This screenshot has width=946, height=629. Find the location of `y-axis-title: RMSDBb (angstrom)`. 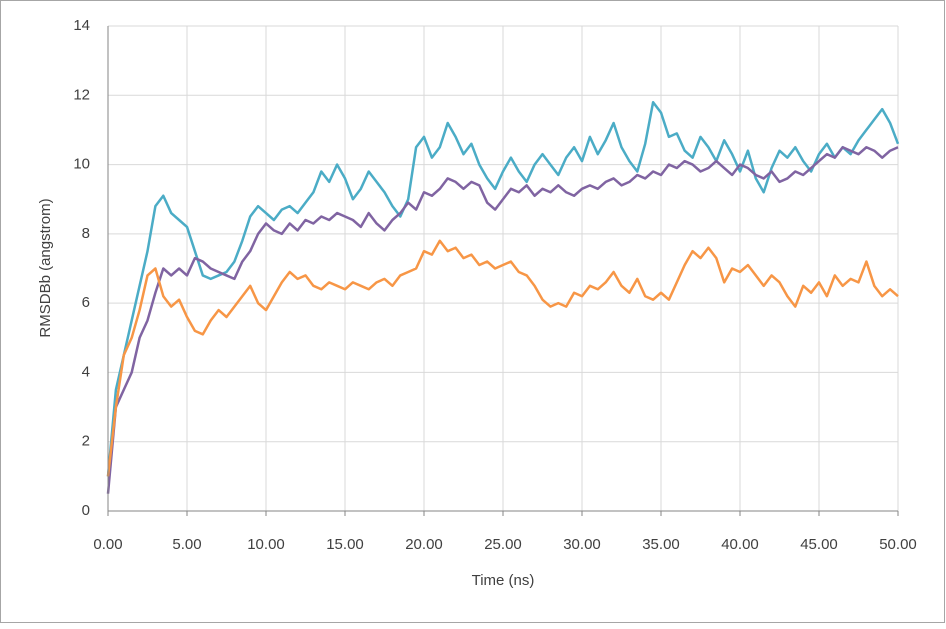

y-axis-title: RMSDBb (angstrom) is located at coordinates (45, 267).